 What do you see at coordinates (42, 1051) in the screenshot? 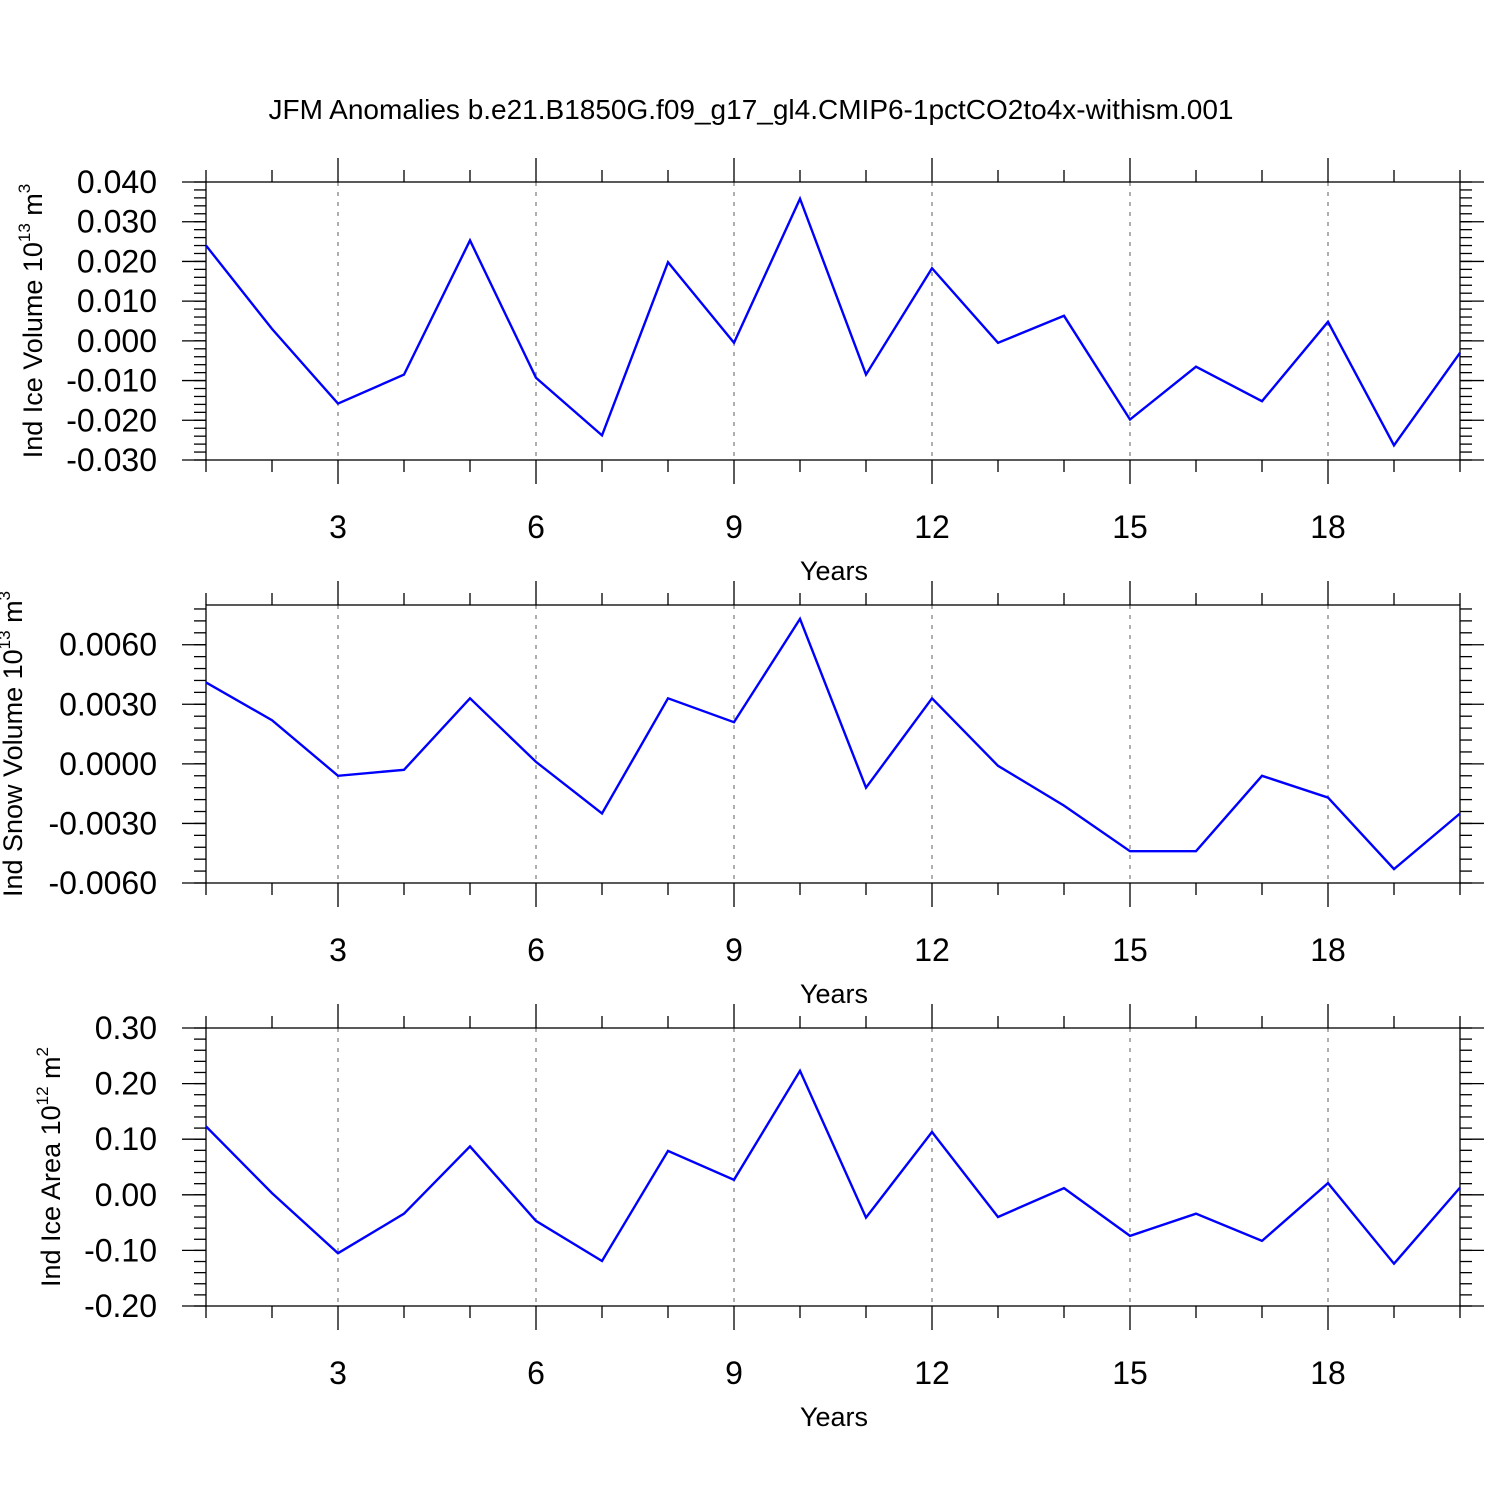
I see `y-axis-label-unit-exponent: 2` at bounding box center [42, 1051].